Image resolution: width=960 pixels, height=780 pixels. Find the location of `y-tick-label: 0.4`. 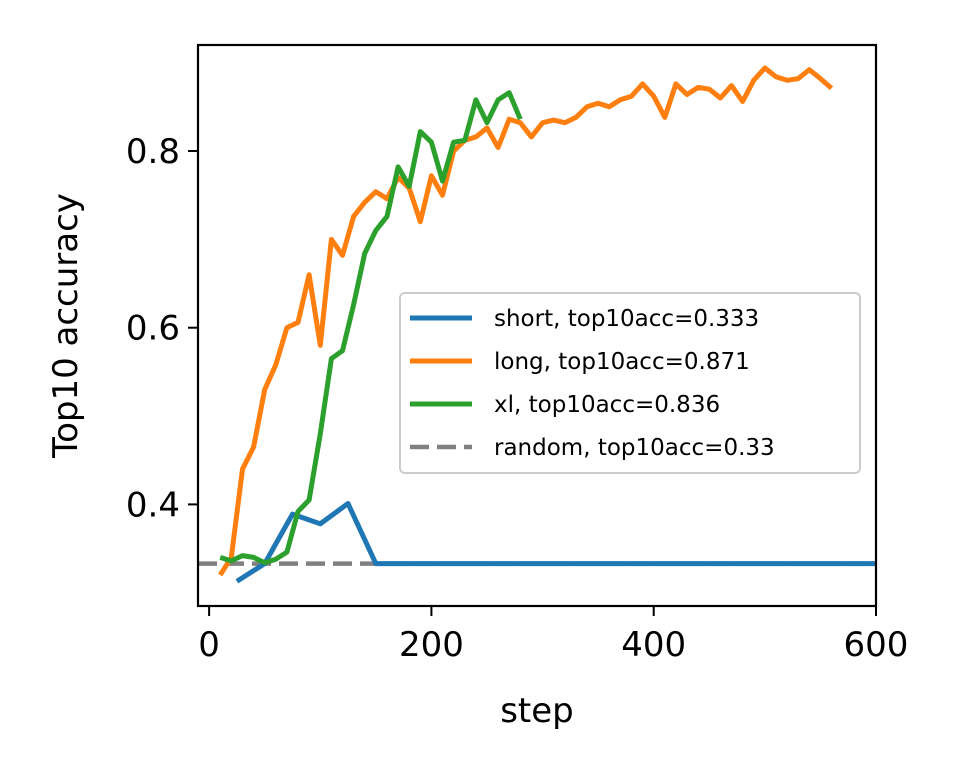

y-tick-label: 0.4 is located at coordinates (153, 505).